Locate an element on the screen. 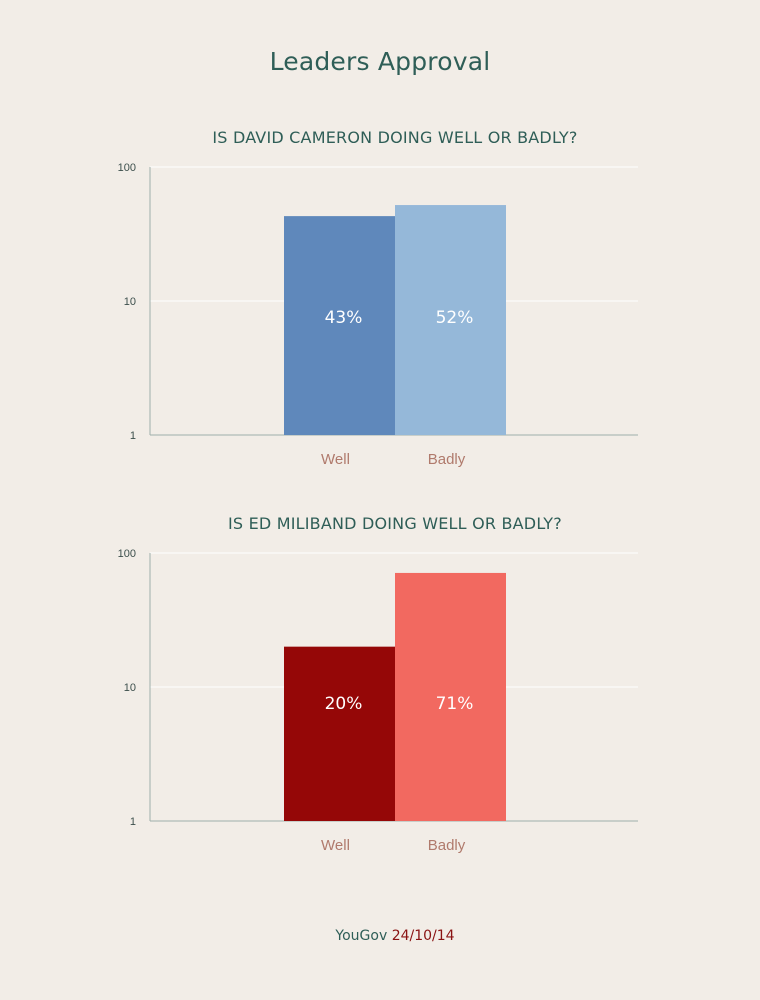  data-label: 71% is located at coordinates (455, 704).